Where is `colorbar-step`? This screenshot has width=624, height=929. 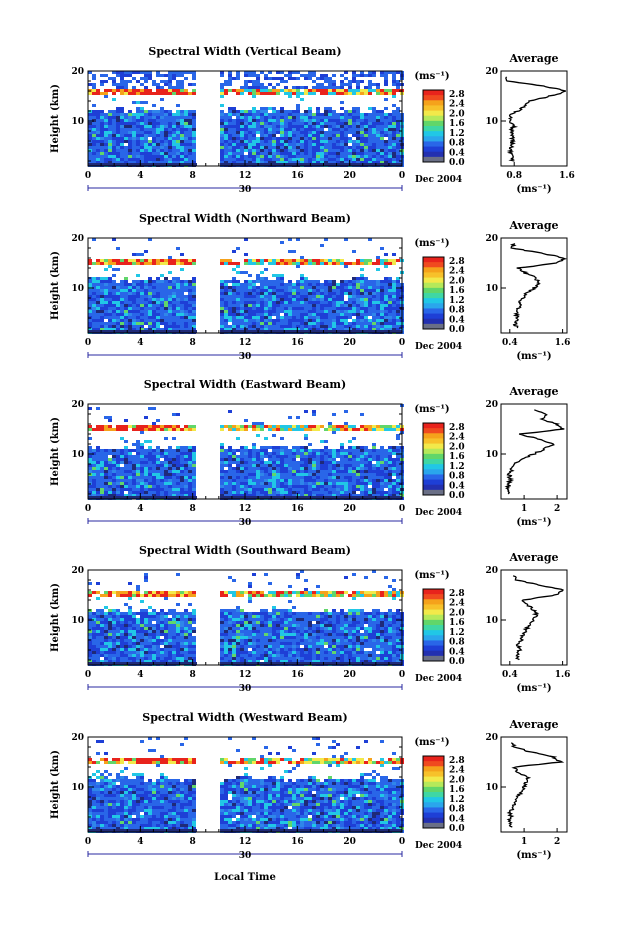 colorbar-step is located at coordinates (433, 306).